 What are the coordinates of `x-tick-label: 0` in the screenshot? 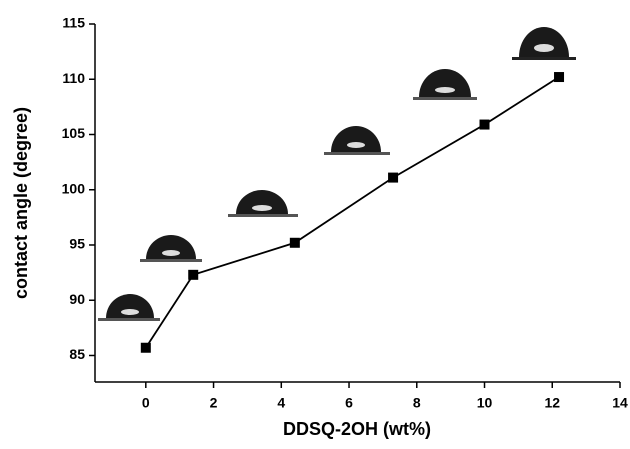 It's located at (146, 403).